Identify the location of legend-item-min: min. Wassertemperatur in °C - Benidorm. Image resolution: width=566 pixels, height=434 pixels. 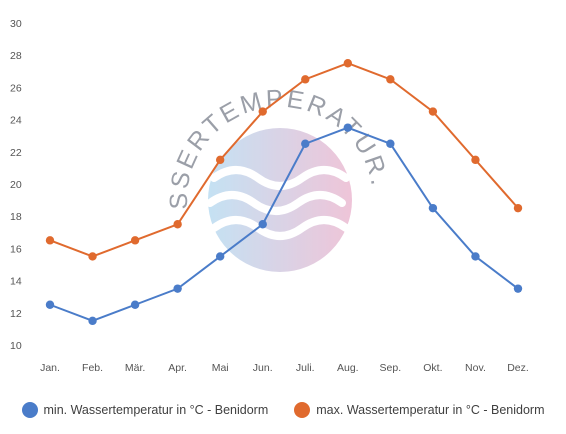
(145, 410).